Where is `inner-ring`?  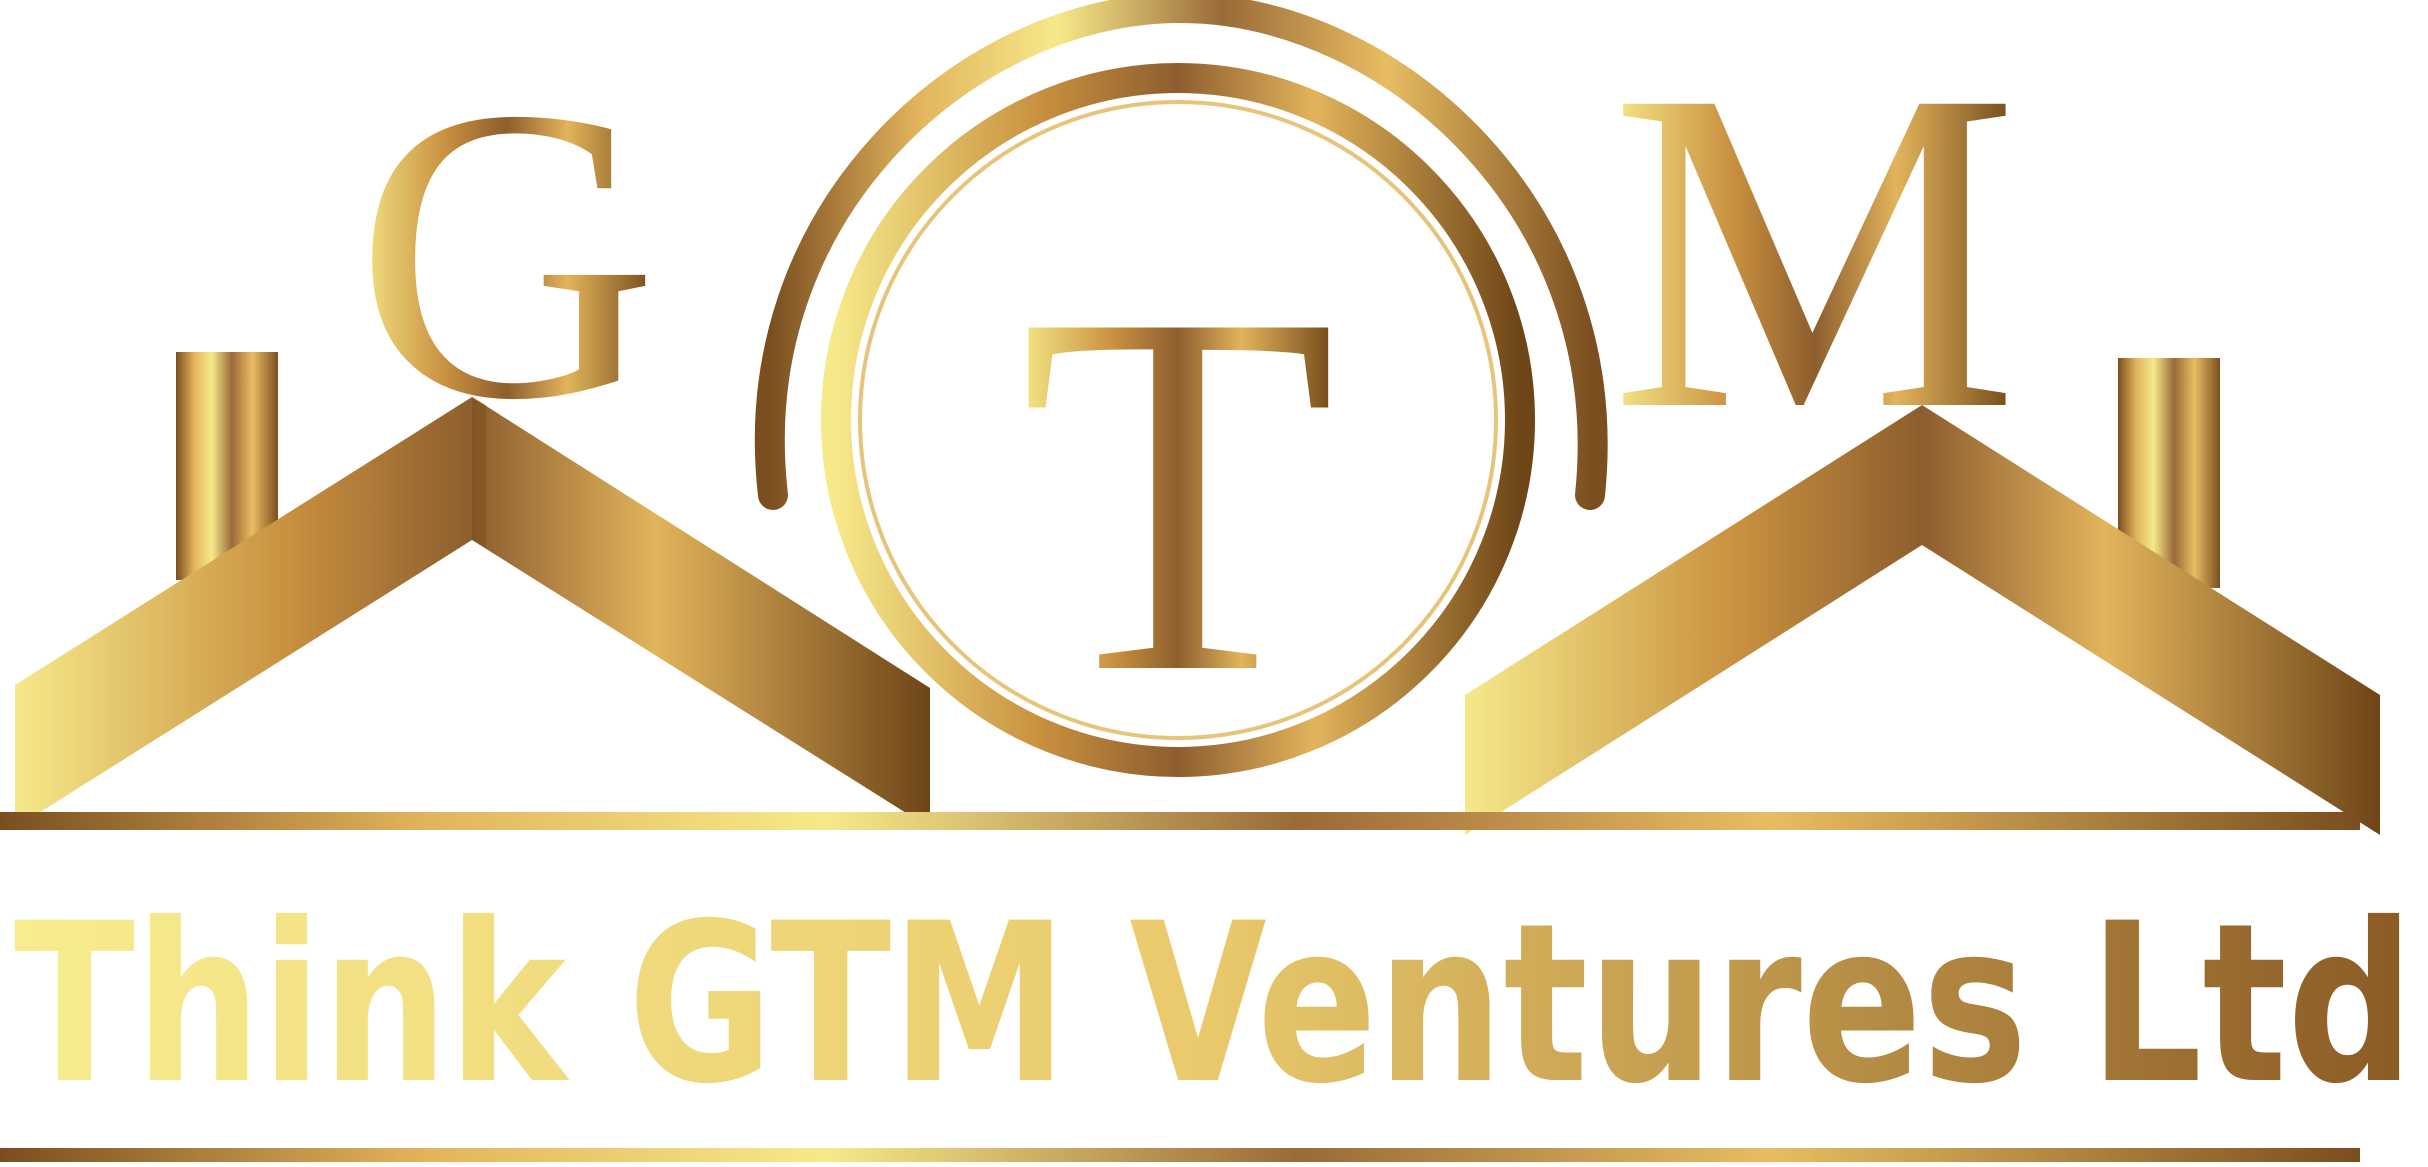
inner-ring is located at coordinates (1178, 420).